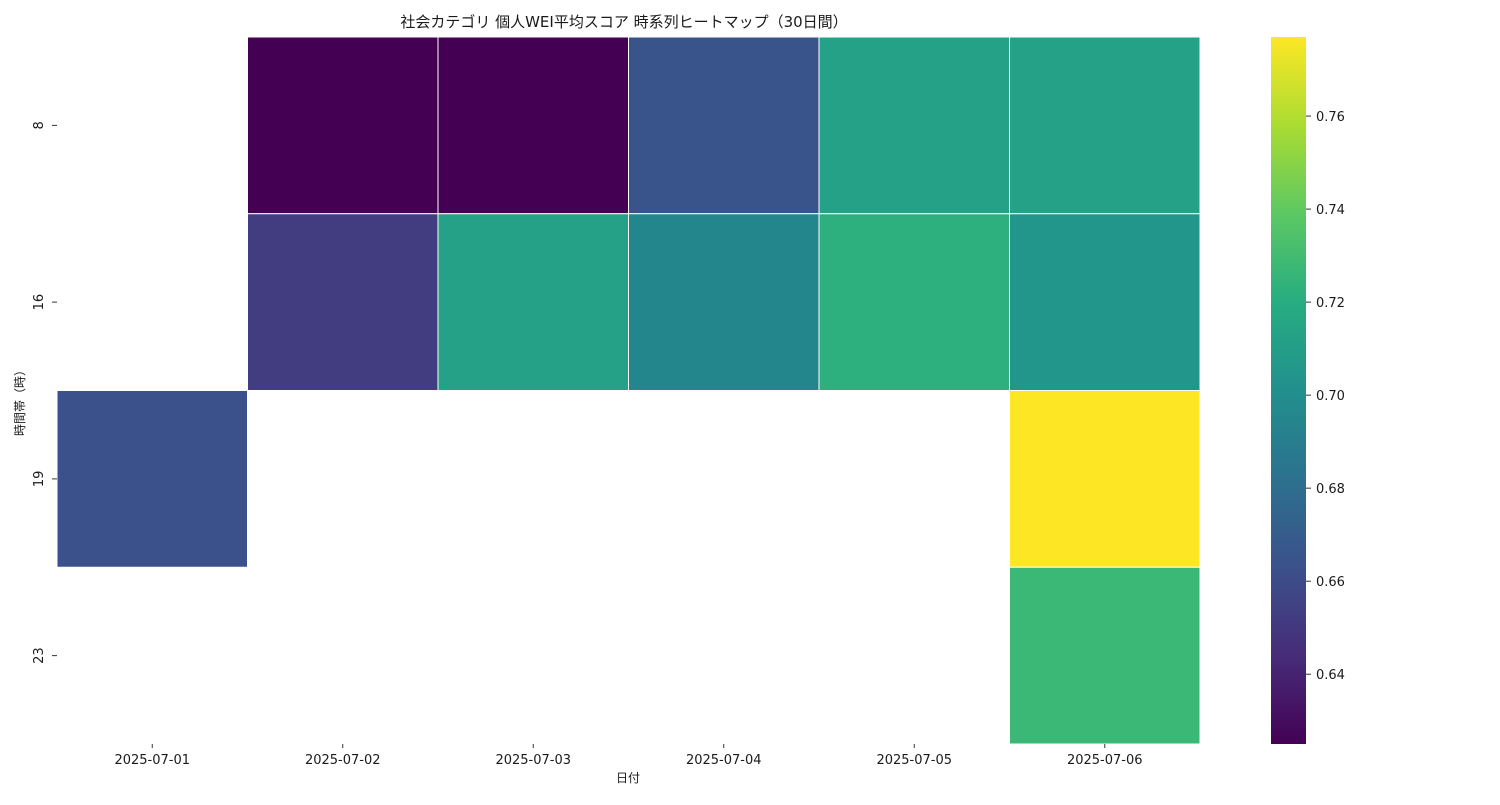 The height and width of the screenshot is (805, 1500). What do you see at coordinates (628, 778) in the screenshot?
I see `x-axis-label: 日付` at bounding box center [628, 778].